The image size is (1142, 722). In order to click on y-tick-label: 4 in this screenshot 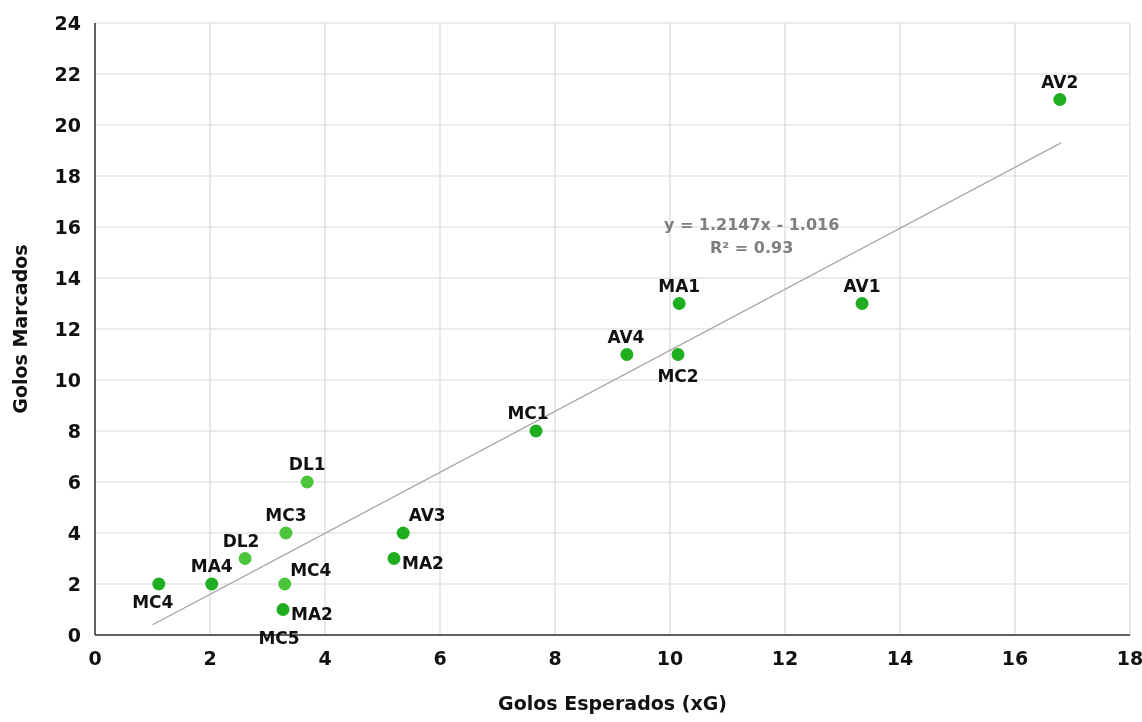, I will do `click(74, 532)`.